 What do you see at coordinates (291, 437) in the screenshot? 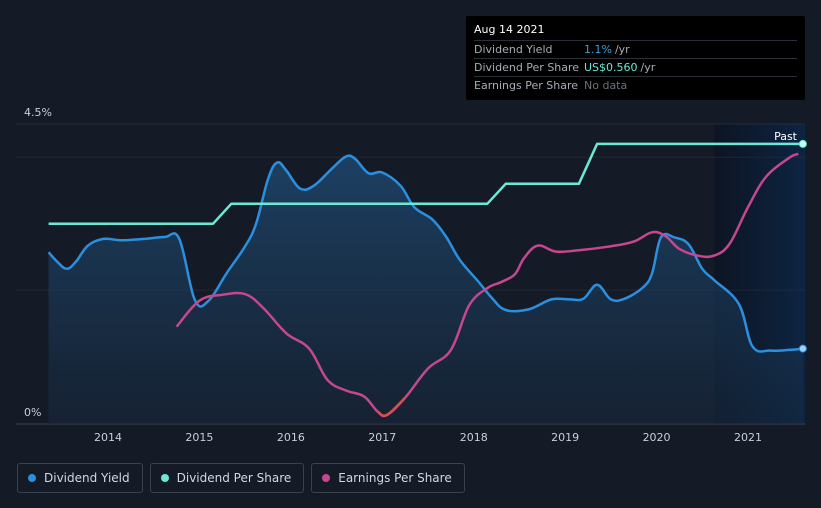
I see `x-tick-label: 2016` at bounding box center [291, 437].